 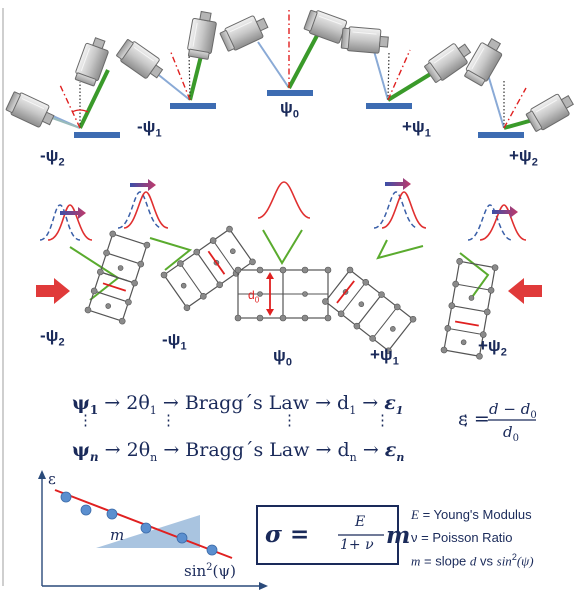 What do you see at coordinates (117, 535) in the screenshot?
I see `plot-slope-label: m` at bounding box center [117, 535].